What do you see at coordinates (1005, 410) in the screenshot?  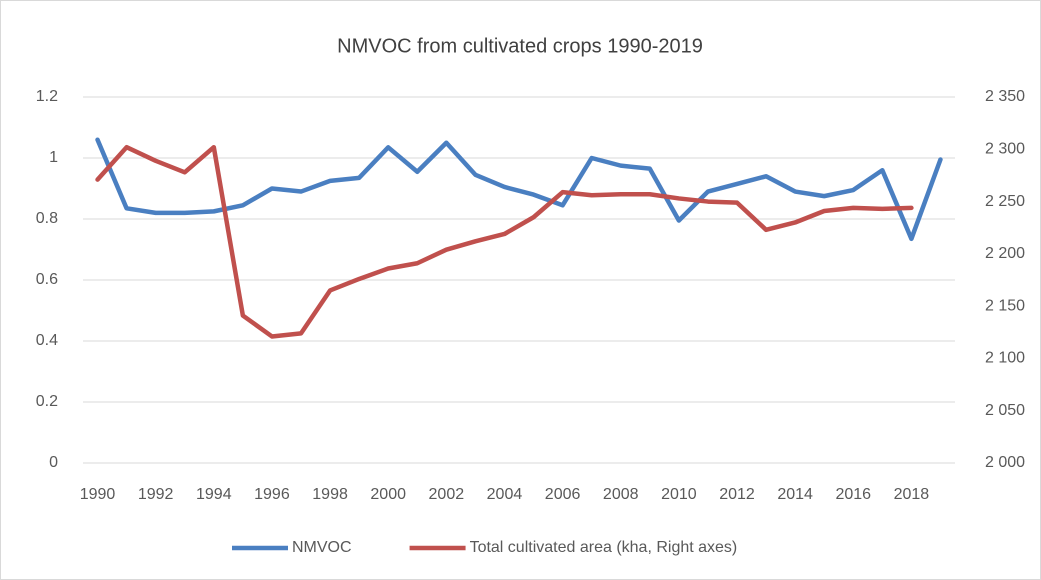 I see `y2-tick-label: 2 050` at bounding box center [1005, 410].